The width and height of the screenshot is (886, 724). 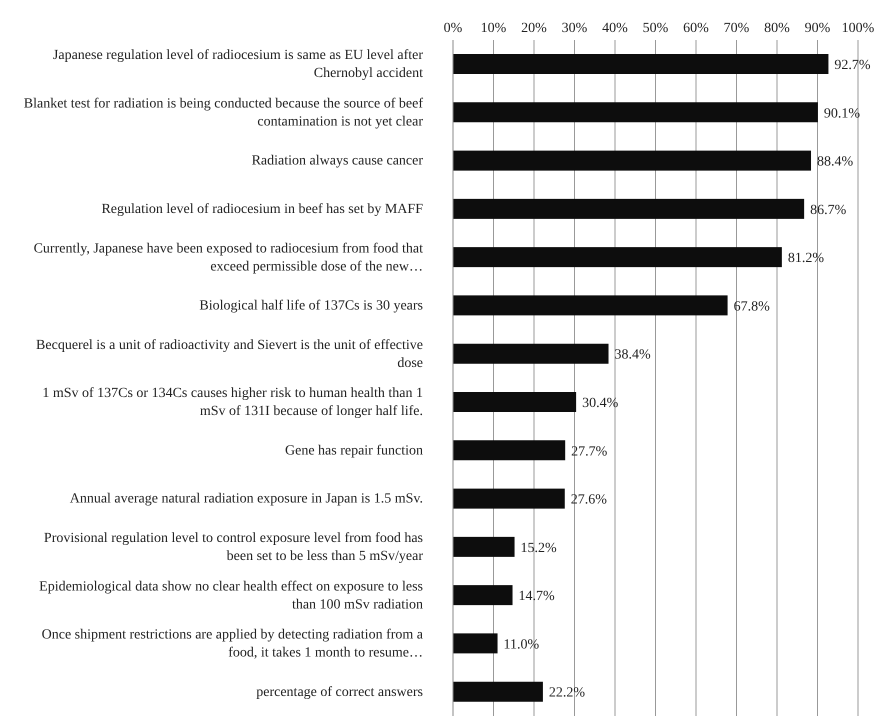 What do you see at coordinates (338, 160) in the screenshot?
I see `y-tick-label: Radiation always cause cancer` at bounding box center [338, 160].